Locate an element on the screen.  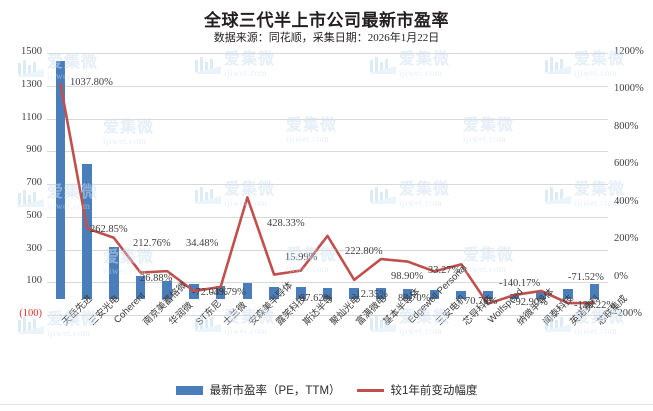
footer-divider is located at coordinates (326, 404).